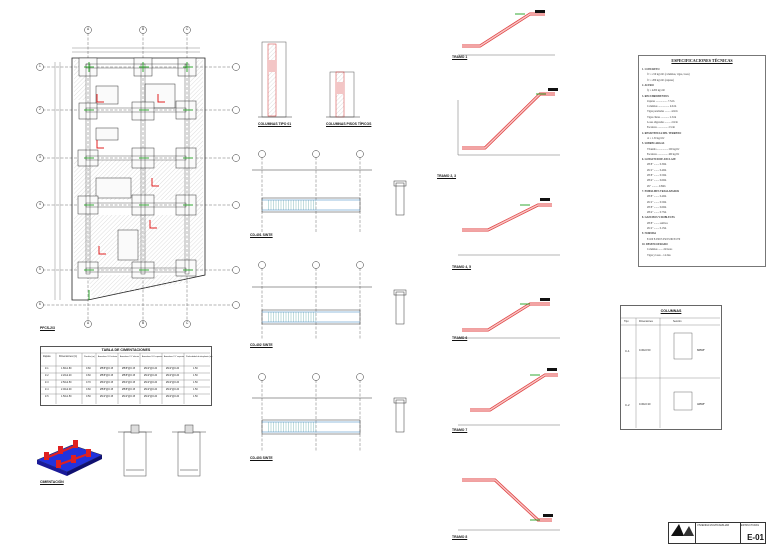 The image size is (768, 544). Describe the element at coordinates (649, 234) in the screenshot. I see `spec-line: 9. NORMAS` at that location.